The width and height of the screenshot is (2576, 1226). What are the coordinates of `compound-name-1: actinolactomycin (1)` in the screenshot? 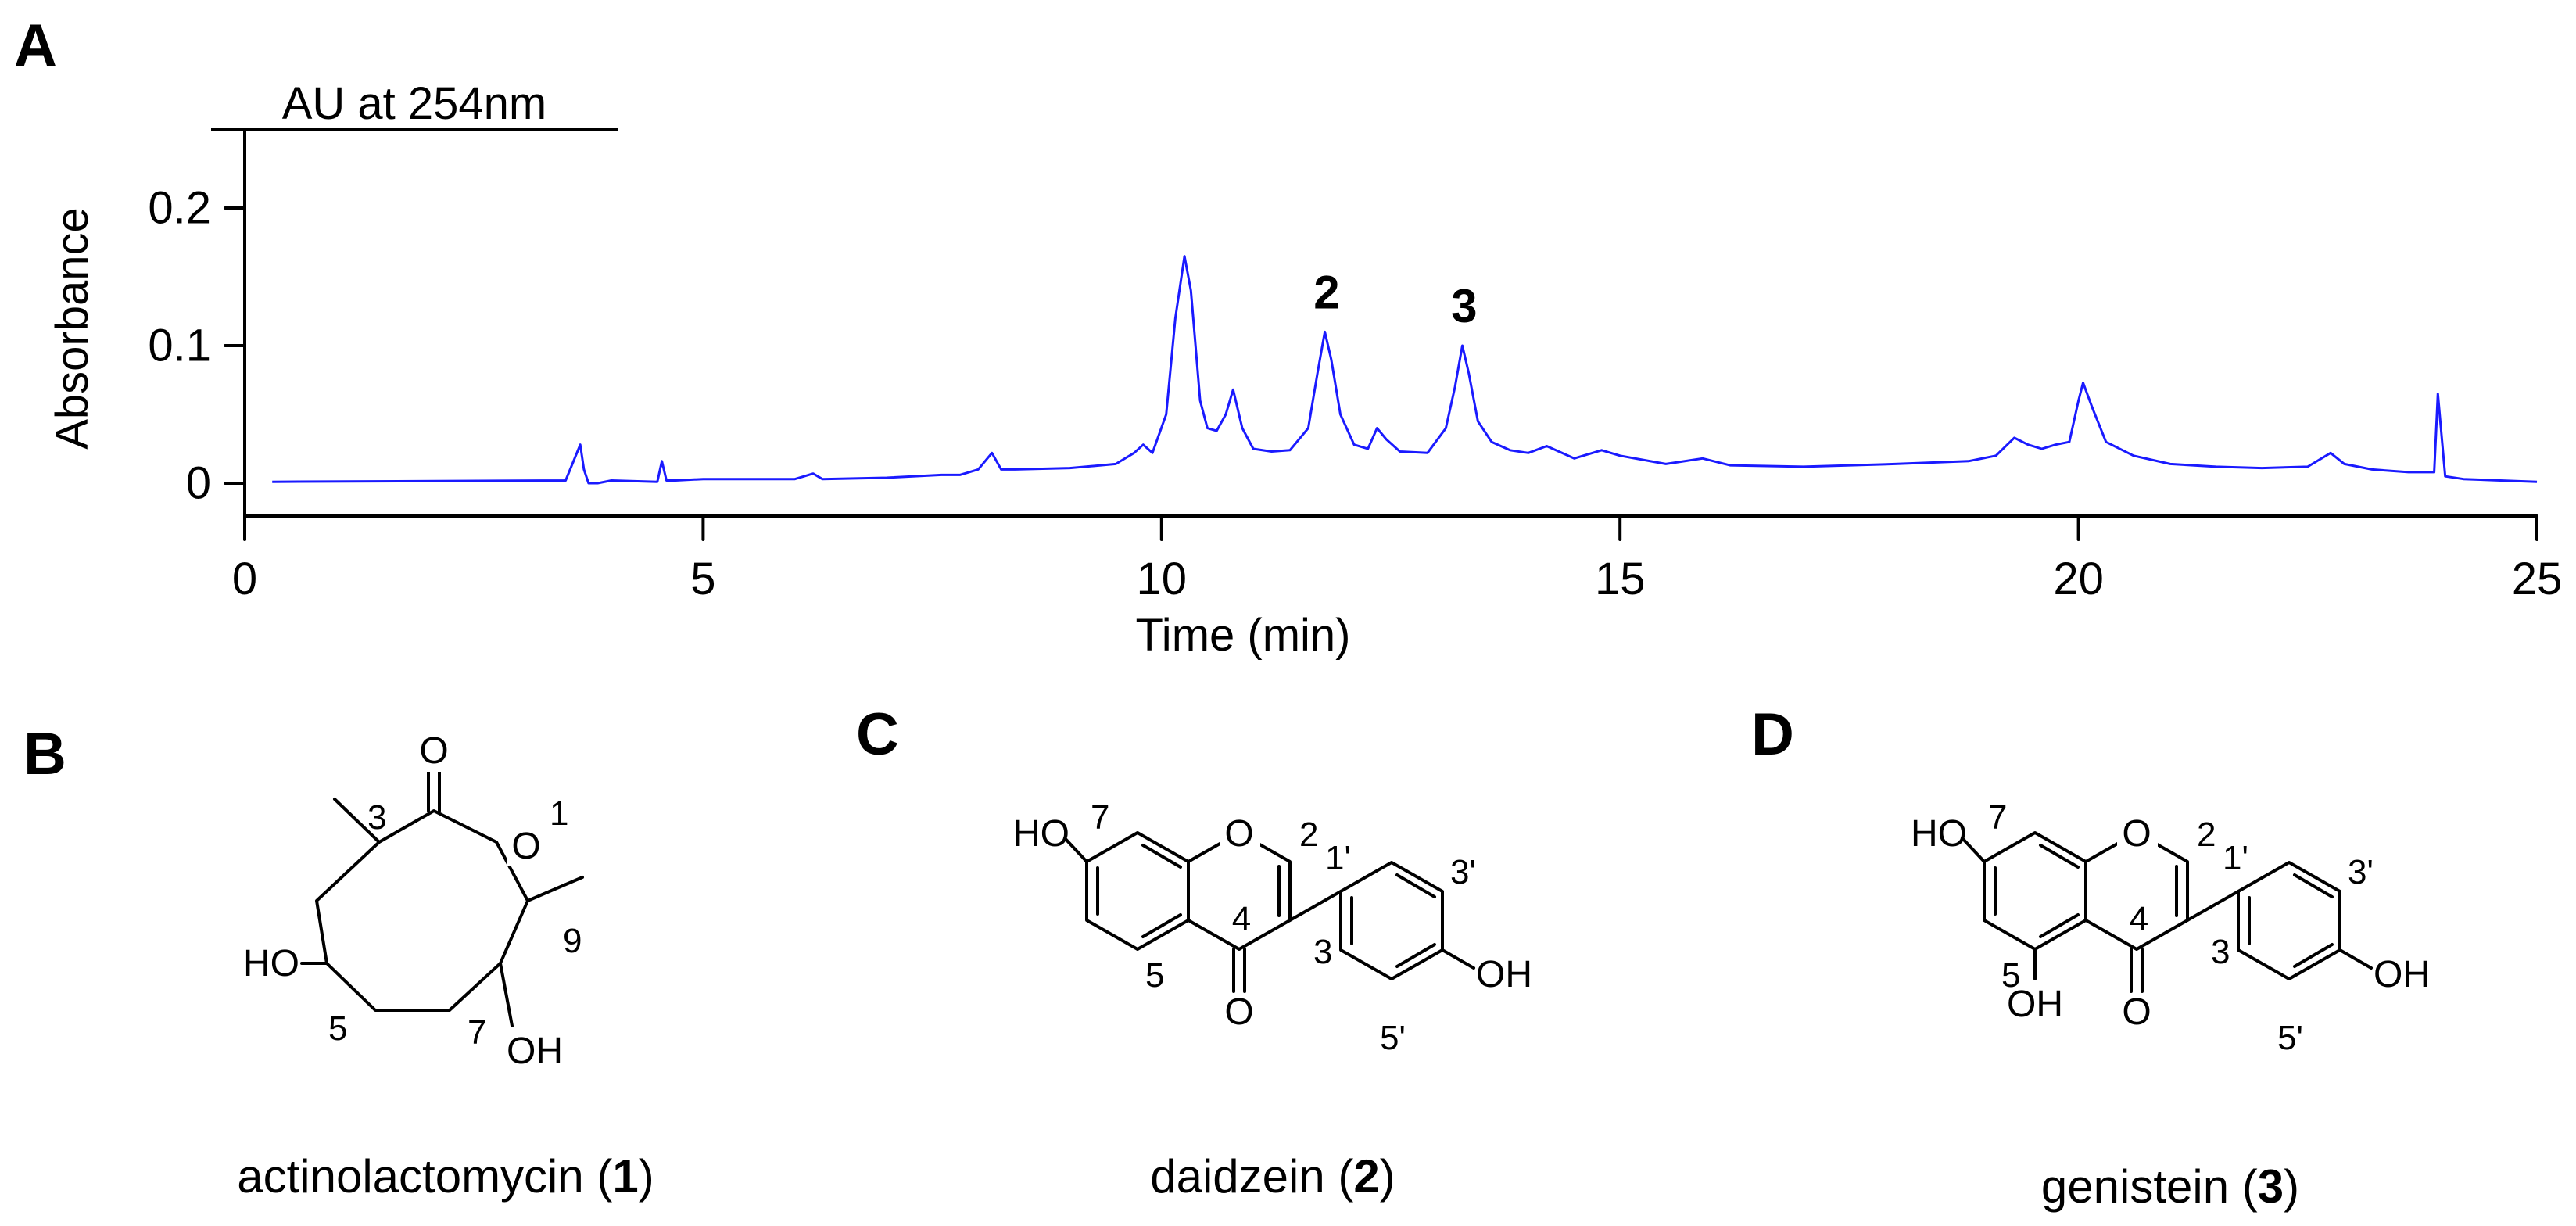 It's located at (445, 1176).